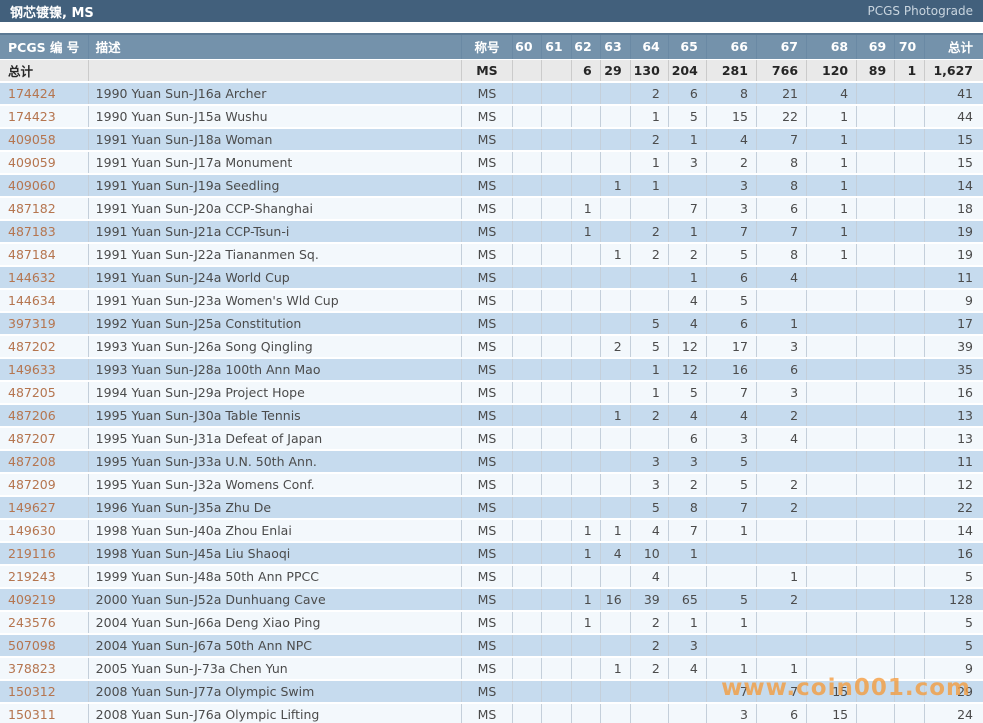 The width and height of the screenshot is (983, 723). Describe the element at coordinates (32, 576) in the screenshot. I see `pcgs-number-link: 219243` at that location.